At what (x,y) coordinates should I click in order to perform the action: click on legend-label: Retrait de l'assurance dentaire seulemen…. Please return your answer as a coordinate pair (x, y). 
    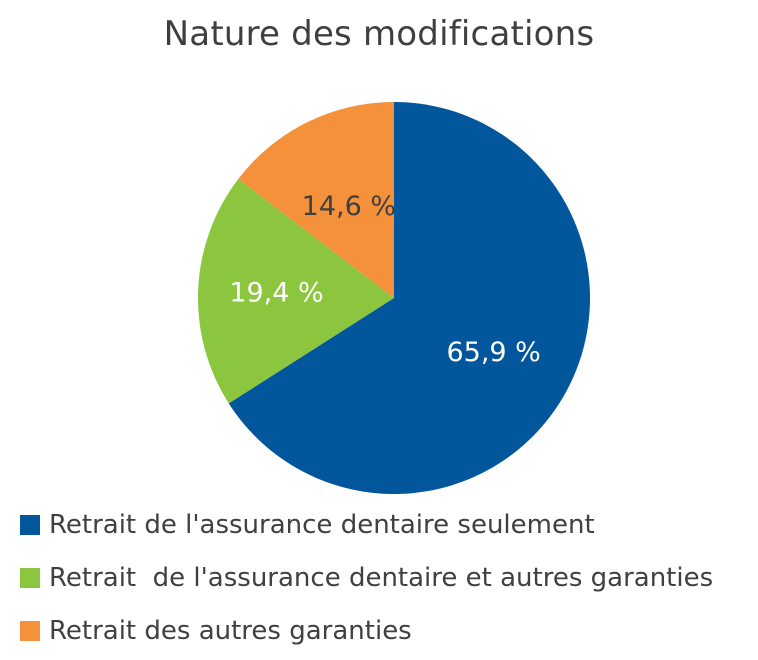
    Looking at the image, I should click on (322, 524).